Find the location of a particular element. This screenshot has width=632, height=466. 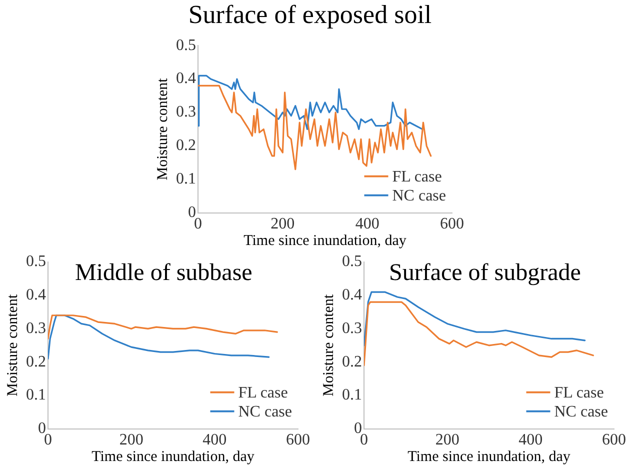

chart-title: Surface of exposed soil is located at coordinates (310, 15).